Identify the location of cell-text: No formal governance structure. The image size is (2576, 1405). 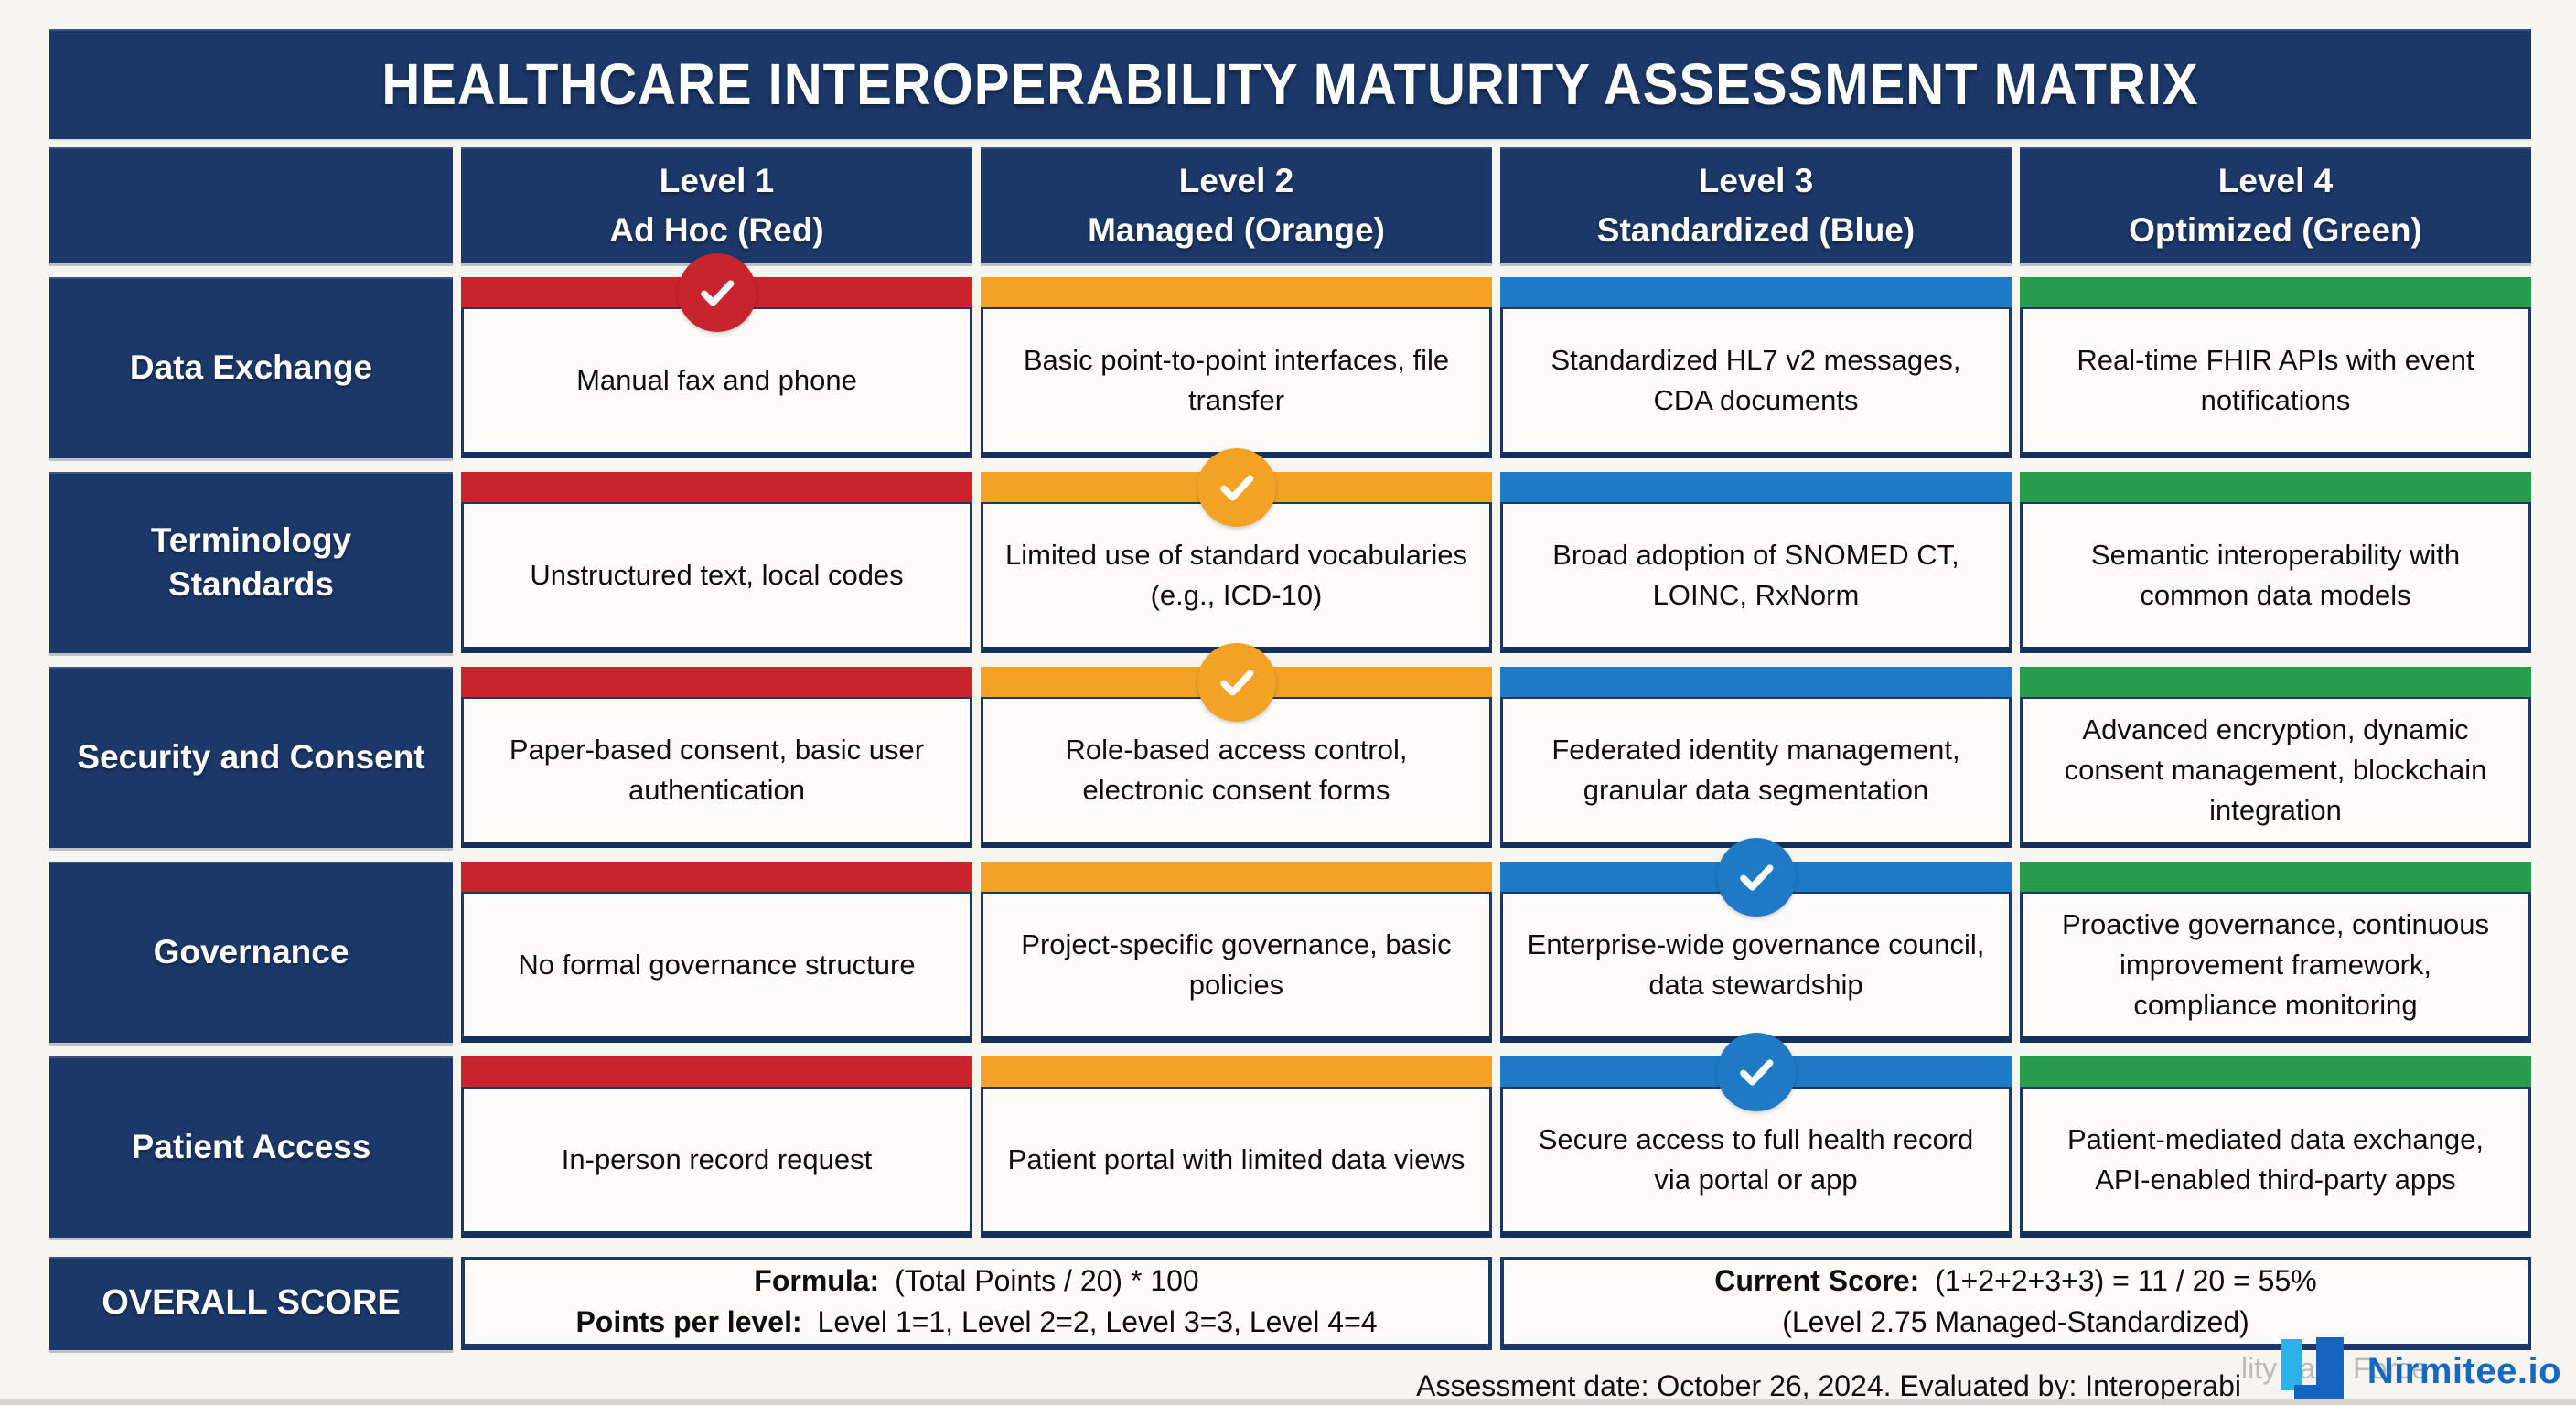
(717, 964).